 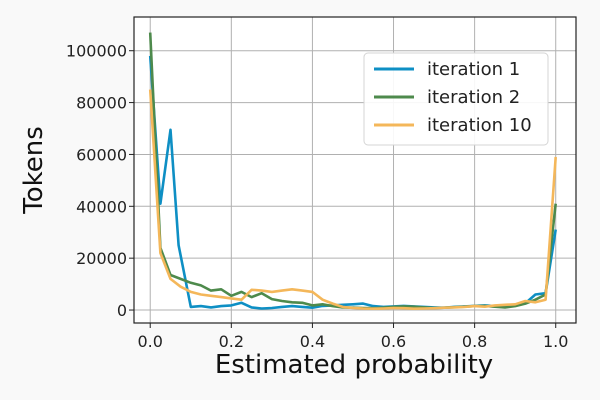 I want to click on y-tick-label: 0, so click(x=122, y=310).